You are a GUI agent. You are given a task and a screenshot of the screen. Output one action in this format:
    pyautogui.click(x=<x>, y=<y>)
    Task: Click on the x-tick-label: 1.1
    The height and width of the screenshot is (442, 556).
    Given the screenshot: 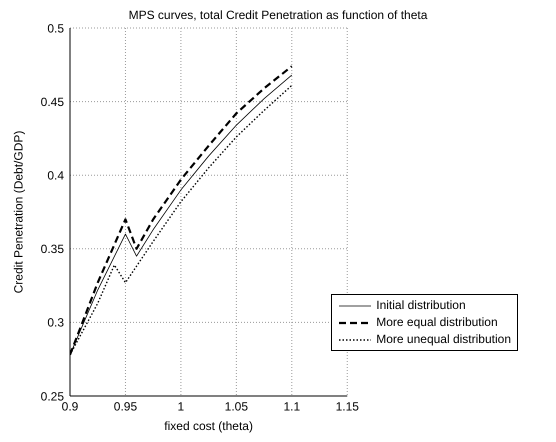 What is the action you would take?
    pyautogui.click(x=291, y=407)
    